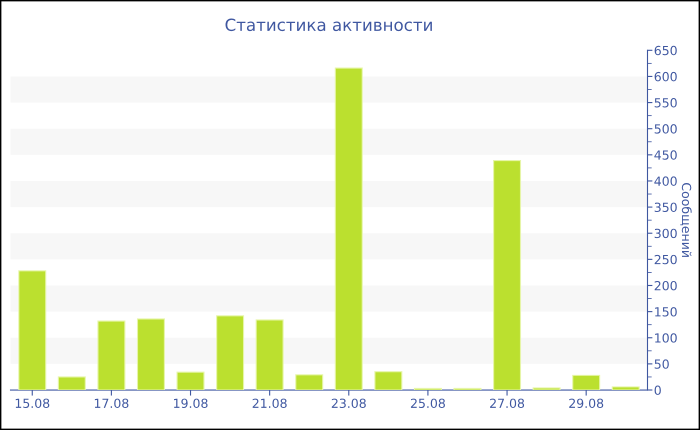 This screenshot has height=430, width=700. Describe the element at coordinates (349, 403) in the screenshot. I see `x-tick-label: 23.08` at that location.